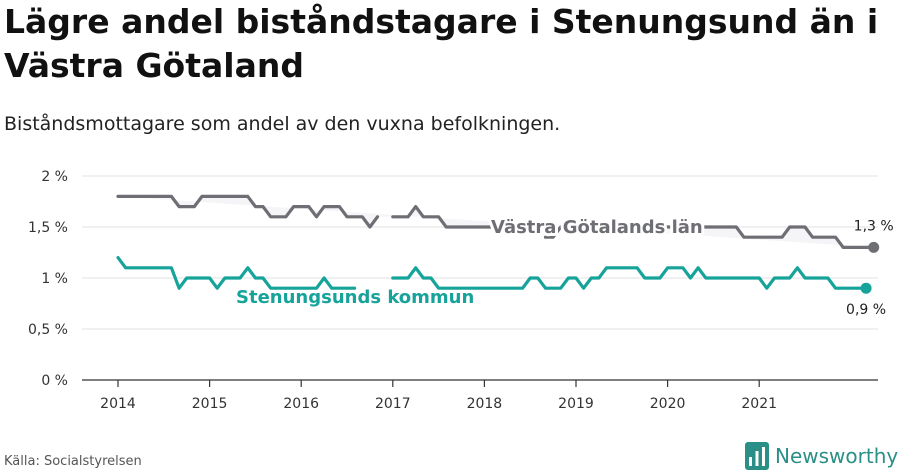  Describe the element at coordinates (73, 461) in the screenshot. I see `source-note: Källa: Socialstyrelsen` at that location.